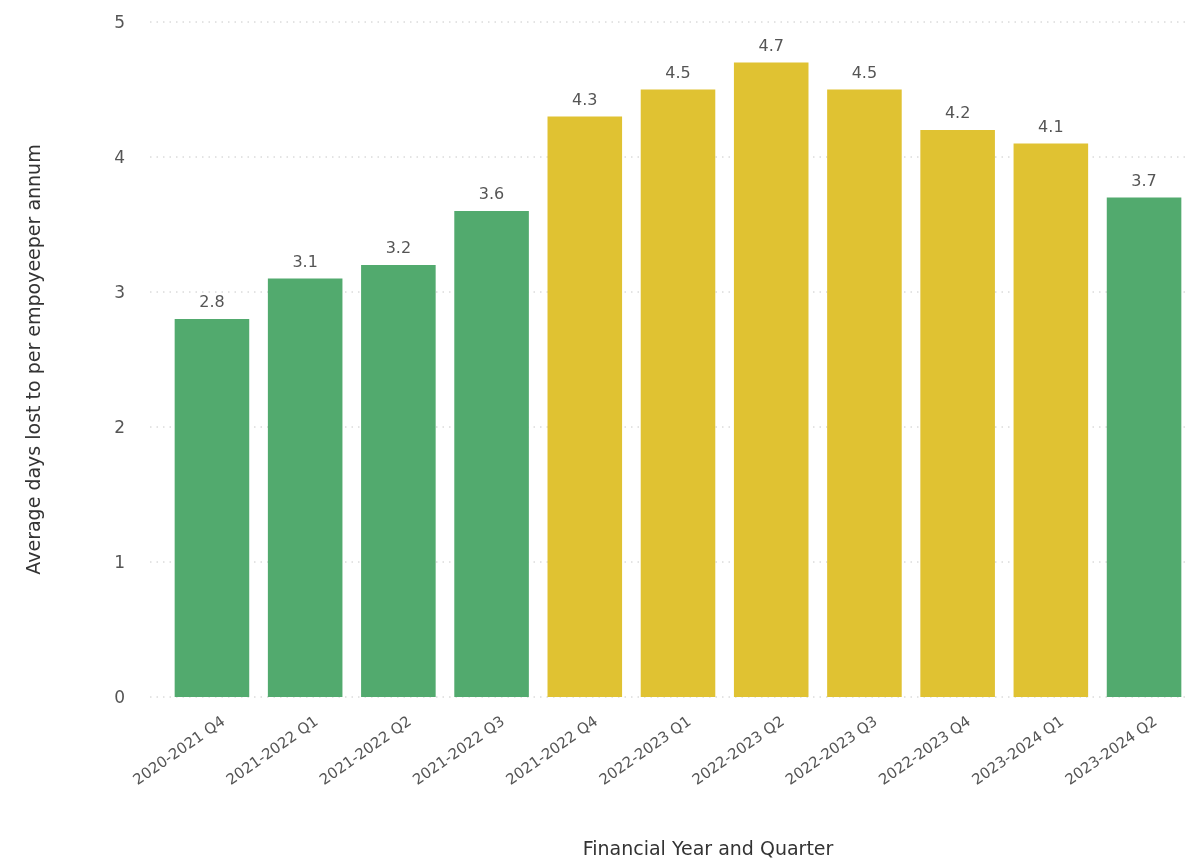  Describe the element at coordinates (957, 112) in the screenshot. I see `data-label: 4.2` at that location.